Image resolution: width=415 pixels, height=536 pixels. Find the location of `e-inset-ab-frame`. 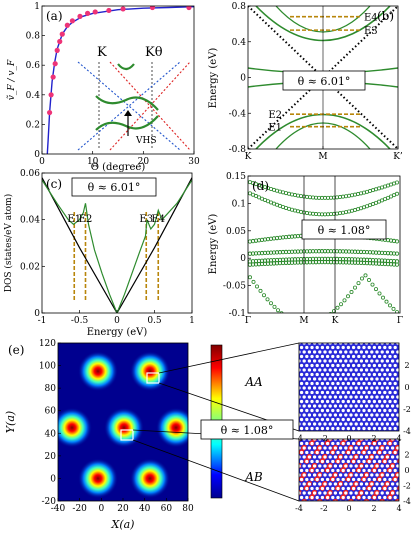

e-inset-ab-frame is located at coordinates (349, 470).